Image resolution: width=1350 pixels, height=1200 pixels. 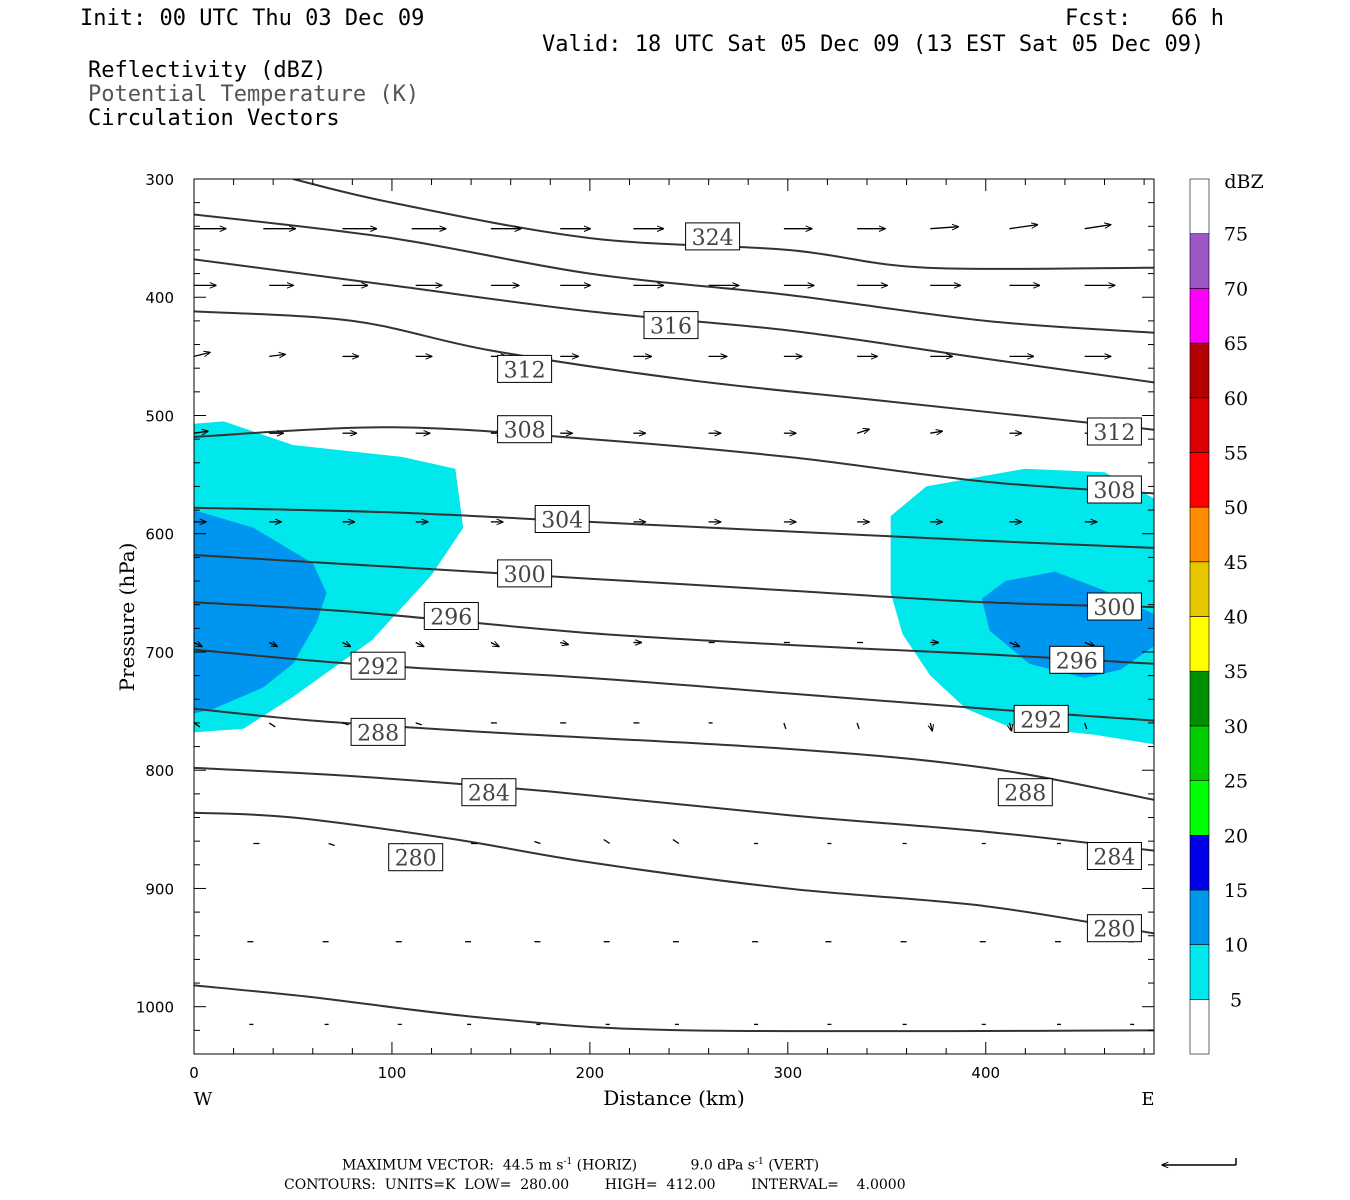 What do you see at coordinates (159, 535) in the screenshot?
I see `y-tick-label: 600` at bounding box center [159, 535].